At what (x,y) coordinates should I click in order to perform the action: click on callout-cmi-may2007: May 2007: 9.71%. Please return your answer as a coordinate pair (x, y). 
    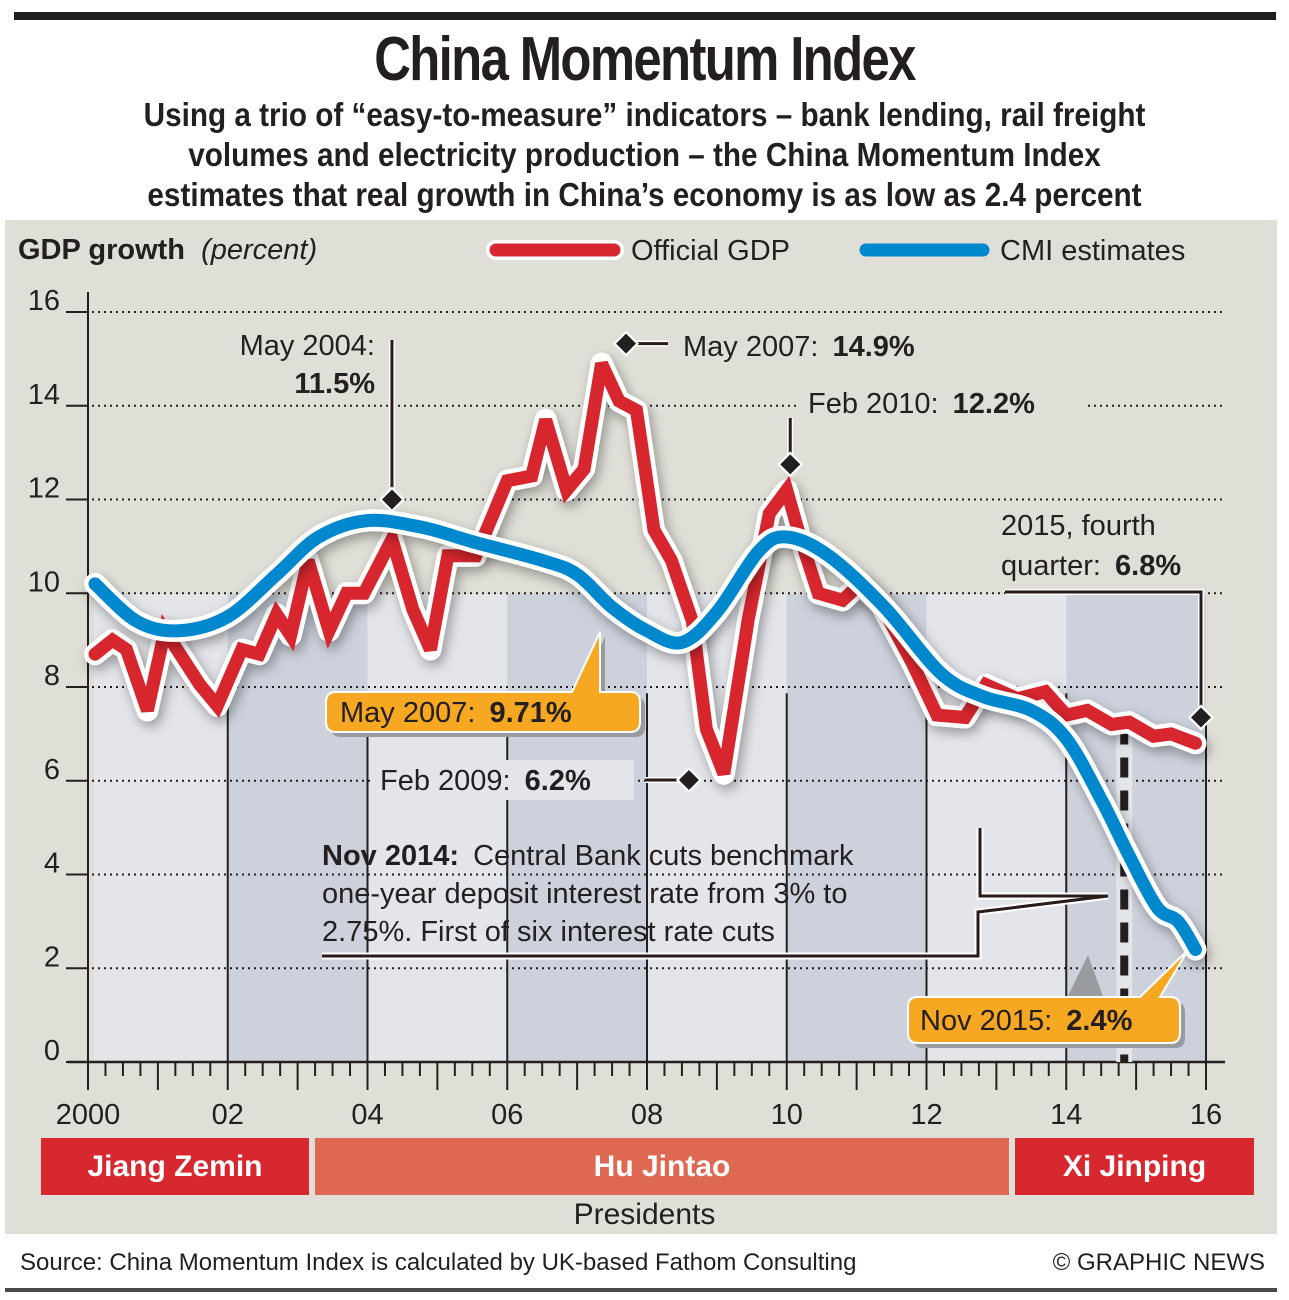
    Looking at the image, I should click on (485, 684).